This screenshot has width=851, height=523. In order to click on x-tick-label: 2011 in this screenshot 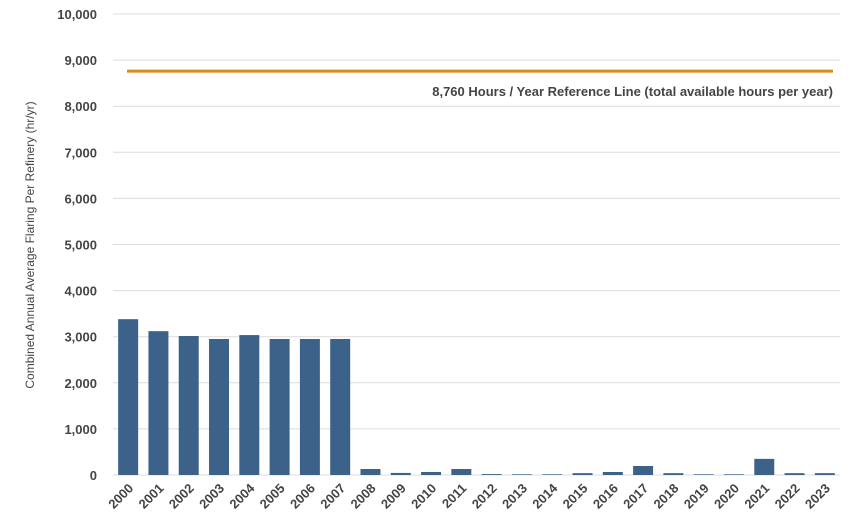, I will do `click(454, 496)`.